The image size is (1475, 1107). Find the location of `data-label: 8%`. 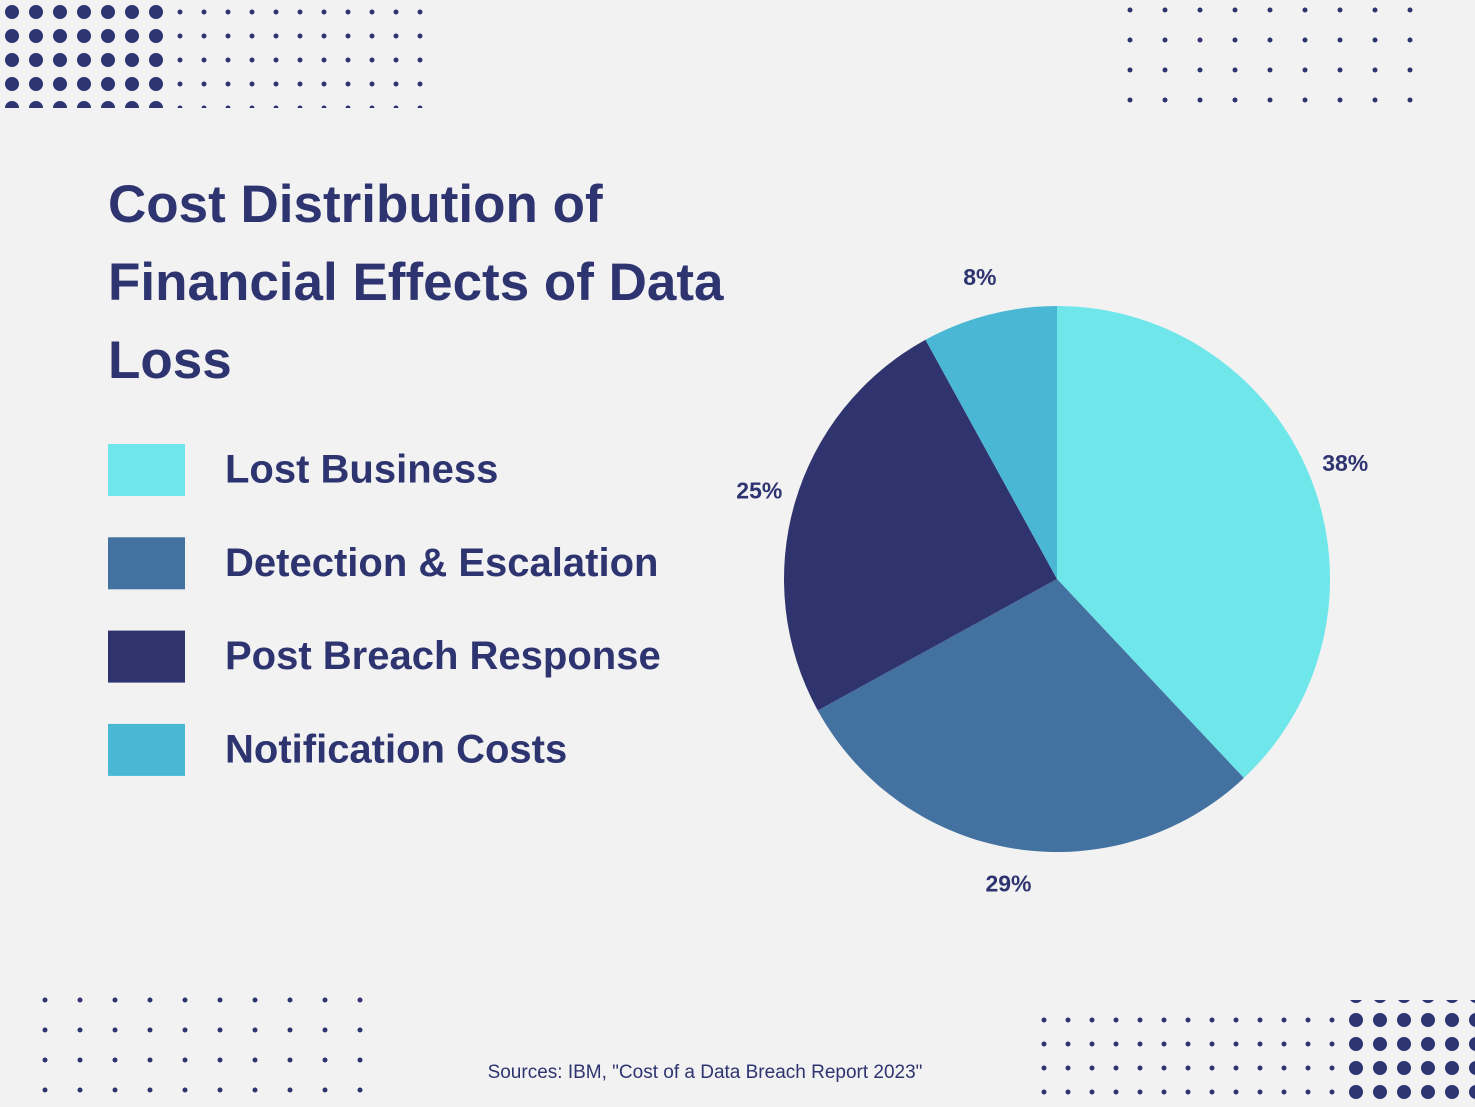

data-label: 8% is located at coordinates (979, 277).